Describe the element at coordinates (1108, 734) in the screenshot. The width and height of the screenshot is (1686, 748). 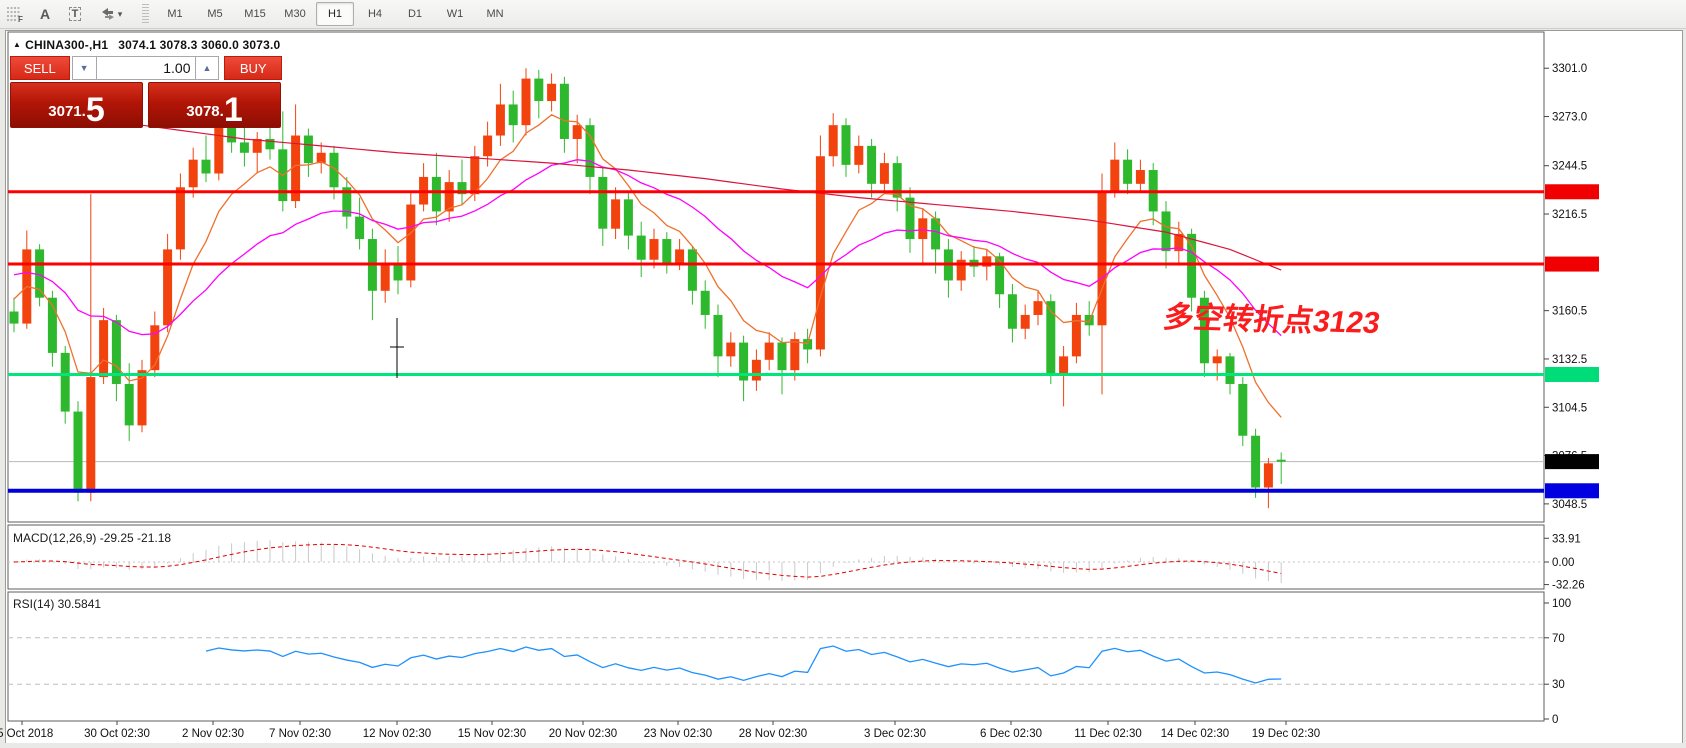
I see `time-label: 11 Dec 02:30` at that location.